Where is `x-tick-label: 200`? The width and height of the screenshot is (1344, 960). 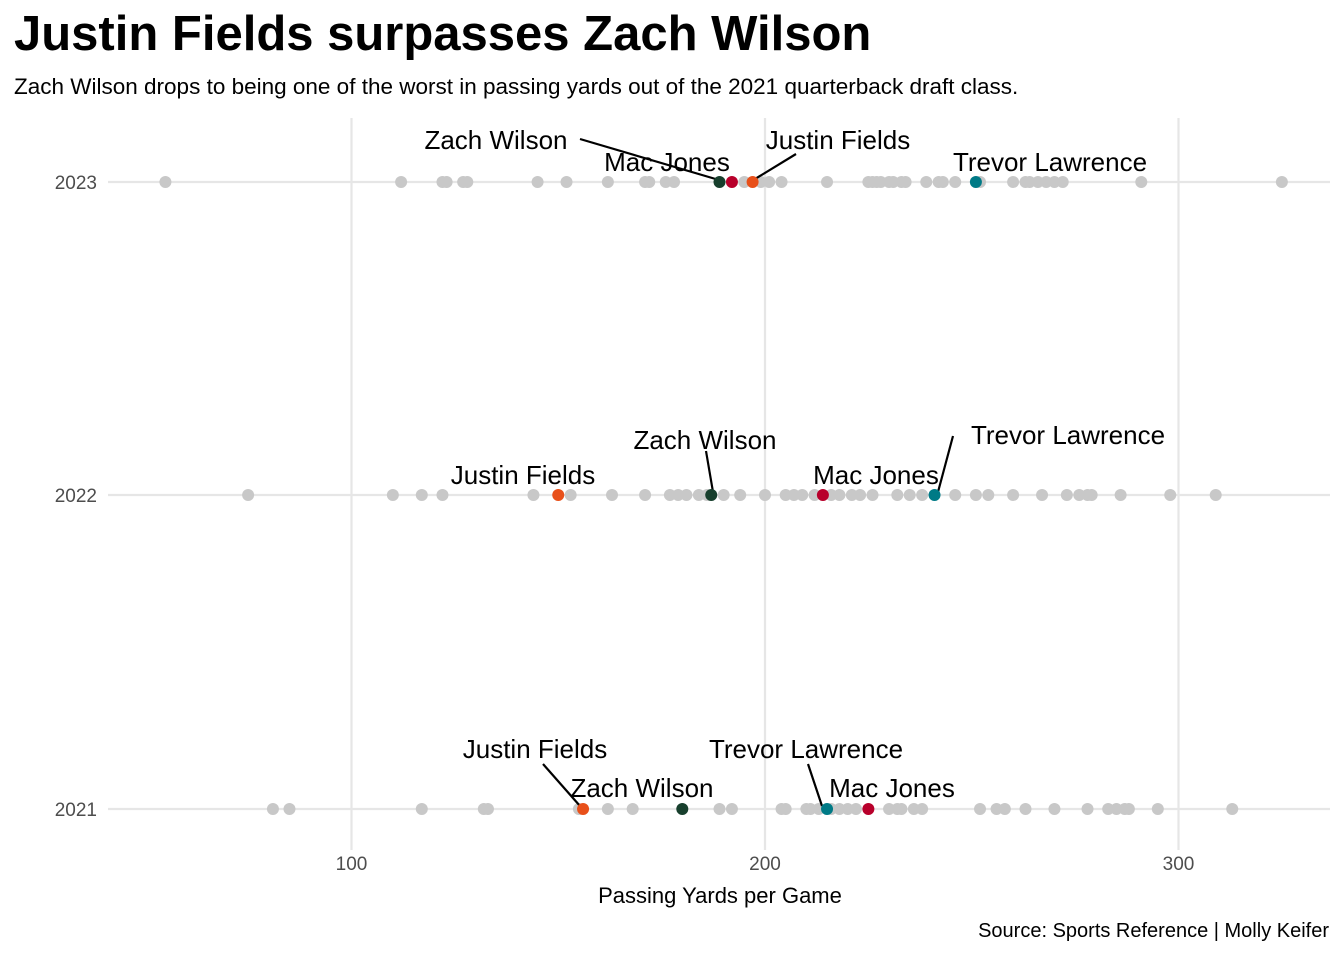
x-tick-label: 200 is located at coordinates (765, 864).